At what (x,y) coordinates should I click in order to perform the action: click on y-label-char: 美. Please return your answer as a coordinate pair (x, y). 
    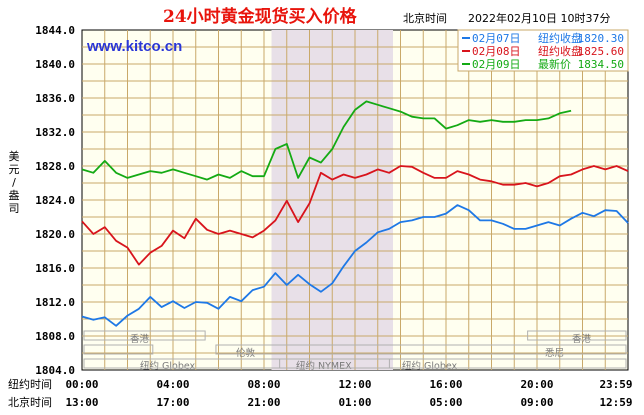
    Looking at the image, I should click on (14, 156).